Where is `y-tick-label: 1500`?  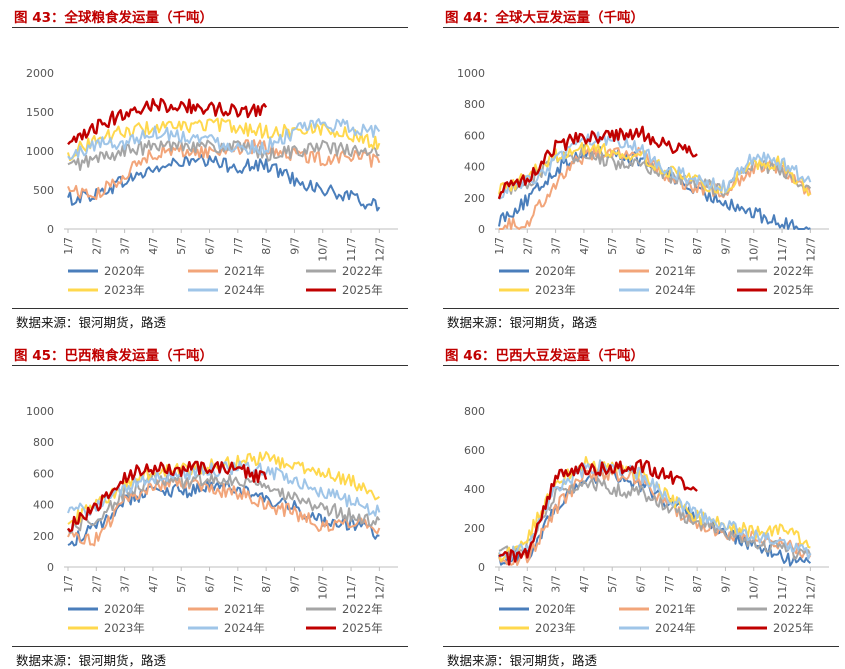 y-tick-label: 1500 is located at coordinates (40, 112).